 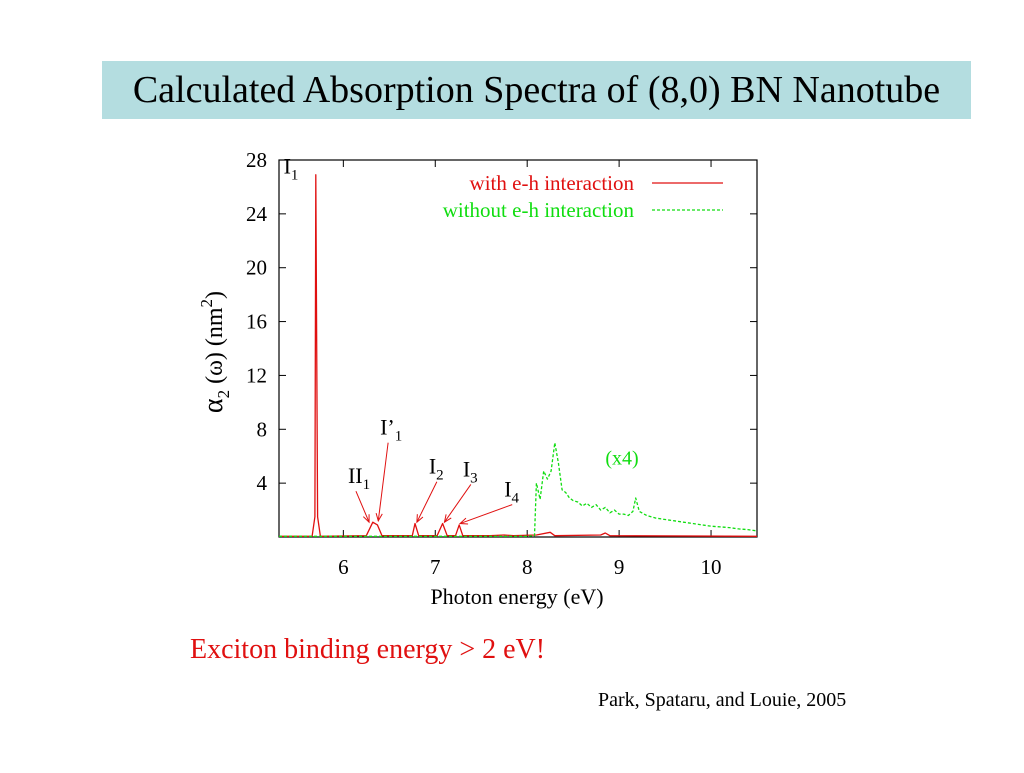 I want to click on annotation-II1: II1, so click(x=359, y=478).